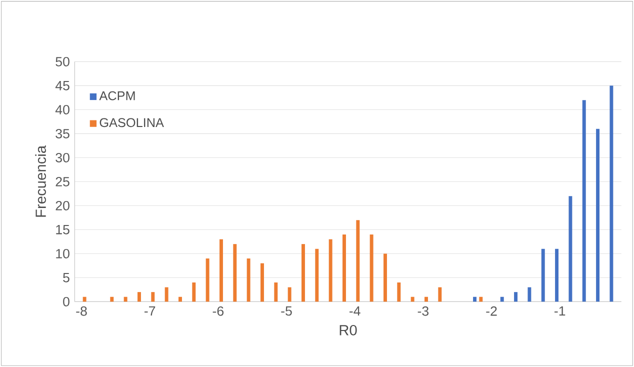 This screenshot has width=634, height=367. I want to click on x-tick-label: -6, so click(218, 311).